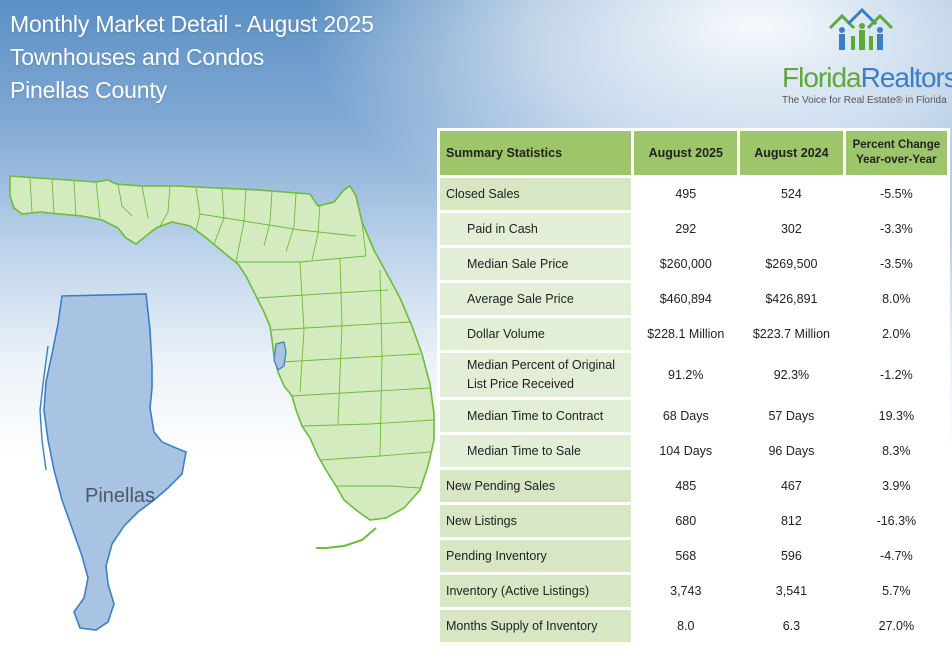 Image resolution: width=952 pixels, height=652 pixels. What do you see at coordinates (791, 299) in the screenshot?
I see `row-previous-value: $426,891` at bounding box center [791, 299].